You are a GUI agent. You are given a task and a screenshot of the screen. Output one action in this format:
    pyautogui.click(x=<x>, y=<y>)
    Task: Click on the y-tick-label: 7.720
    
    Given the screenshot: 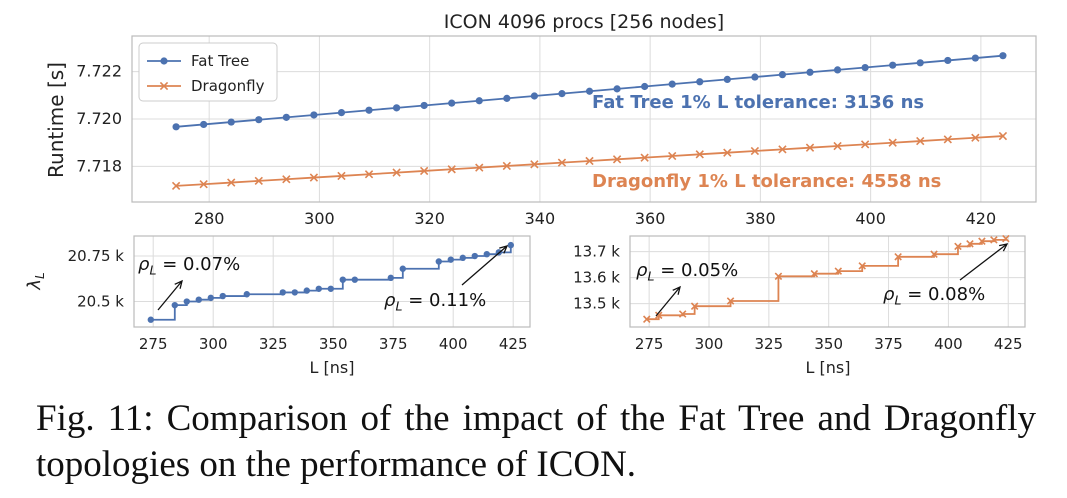 What is the action you would take?
    pyautogui.click(x=99, y=118)
    